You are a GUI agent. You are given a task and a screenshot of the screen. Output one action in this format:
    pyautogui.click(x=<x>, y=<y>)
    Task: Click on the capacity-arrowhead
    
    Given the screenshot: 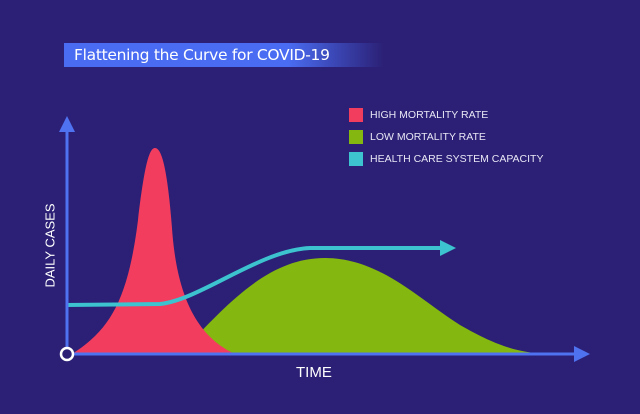 What is the action you would take?
    pyautogui.click(x=448, y=248)
    